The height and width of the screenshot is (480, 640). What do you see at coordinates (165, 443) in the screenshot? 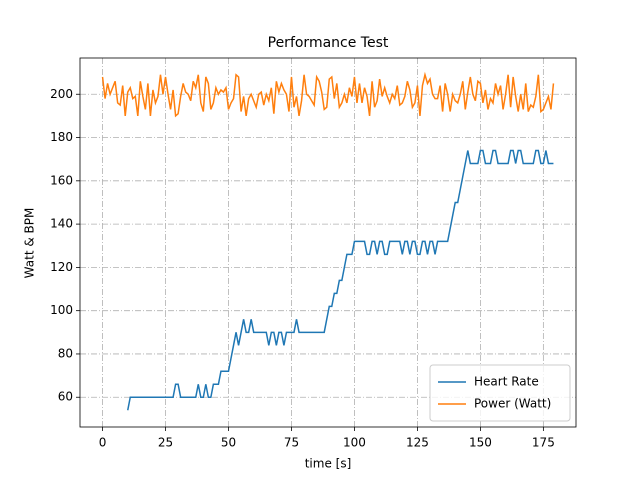
I see `x-tick-label: 25` at bounding box center [165, 443].